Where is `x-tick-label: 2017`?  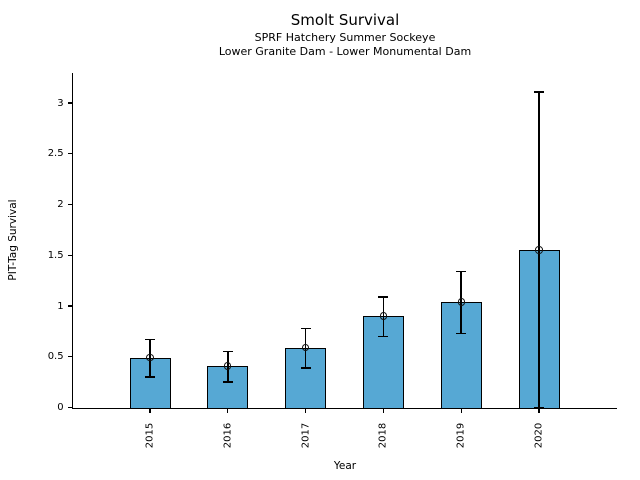
x-tick-label: 2017 is located at coordinates (306, 435).